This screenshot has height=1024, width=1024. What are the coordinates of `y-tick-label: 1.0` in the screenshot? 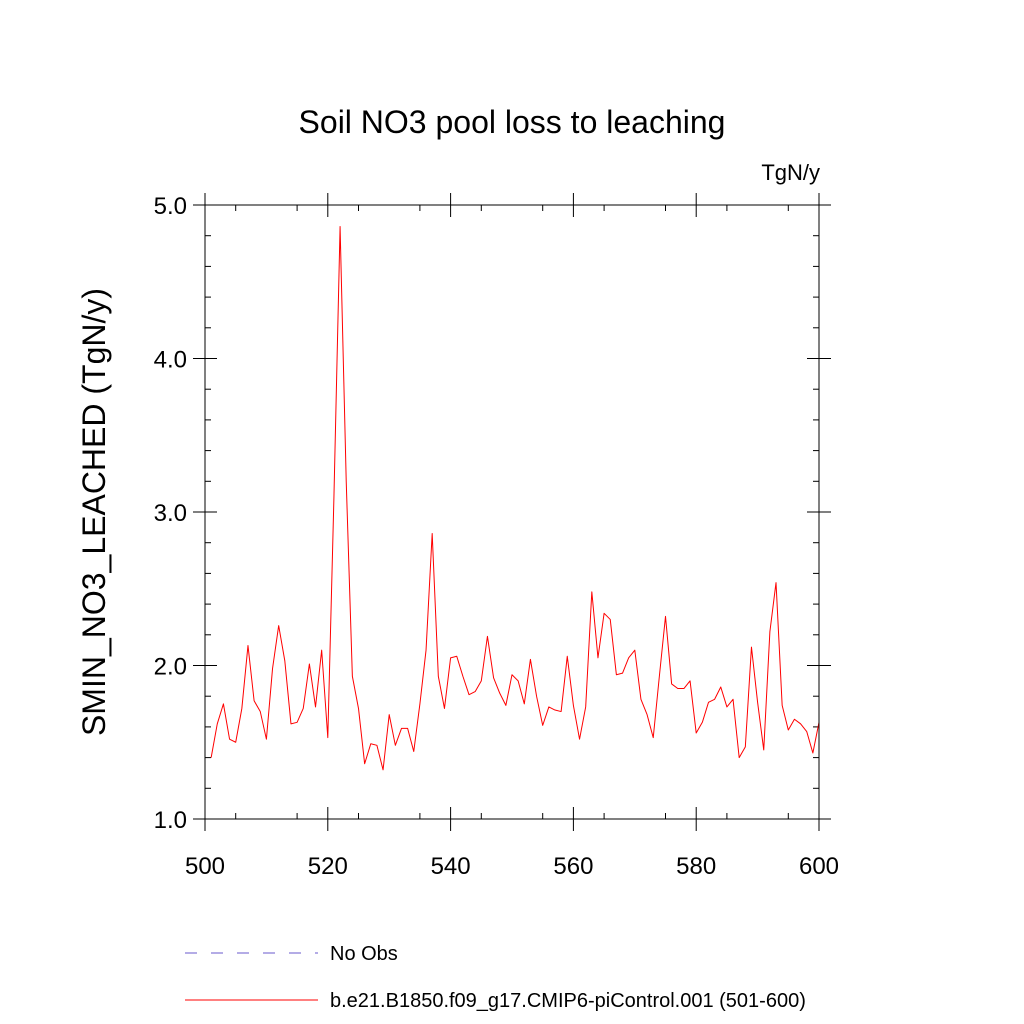 It's located at (170, 820).